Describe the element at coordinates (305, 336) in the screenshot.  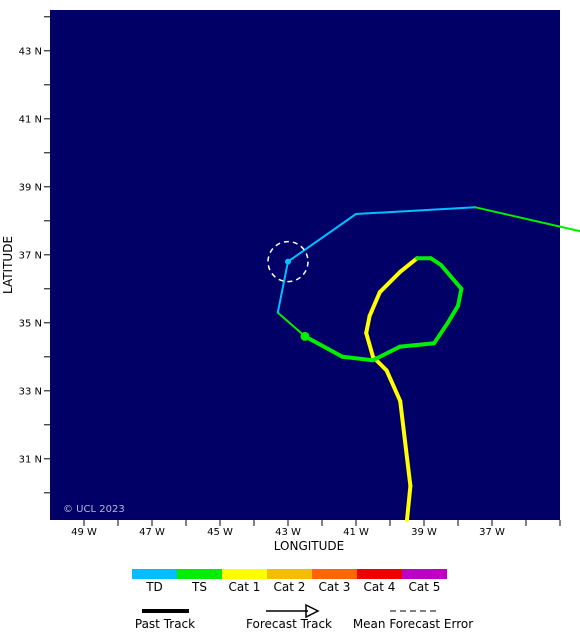
I see `current-position-marker` at that location.